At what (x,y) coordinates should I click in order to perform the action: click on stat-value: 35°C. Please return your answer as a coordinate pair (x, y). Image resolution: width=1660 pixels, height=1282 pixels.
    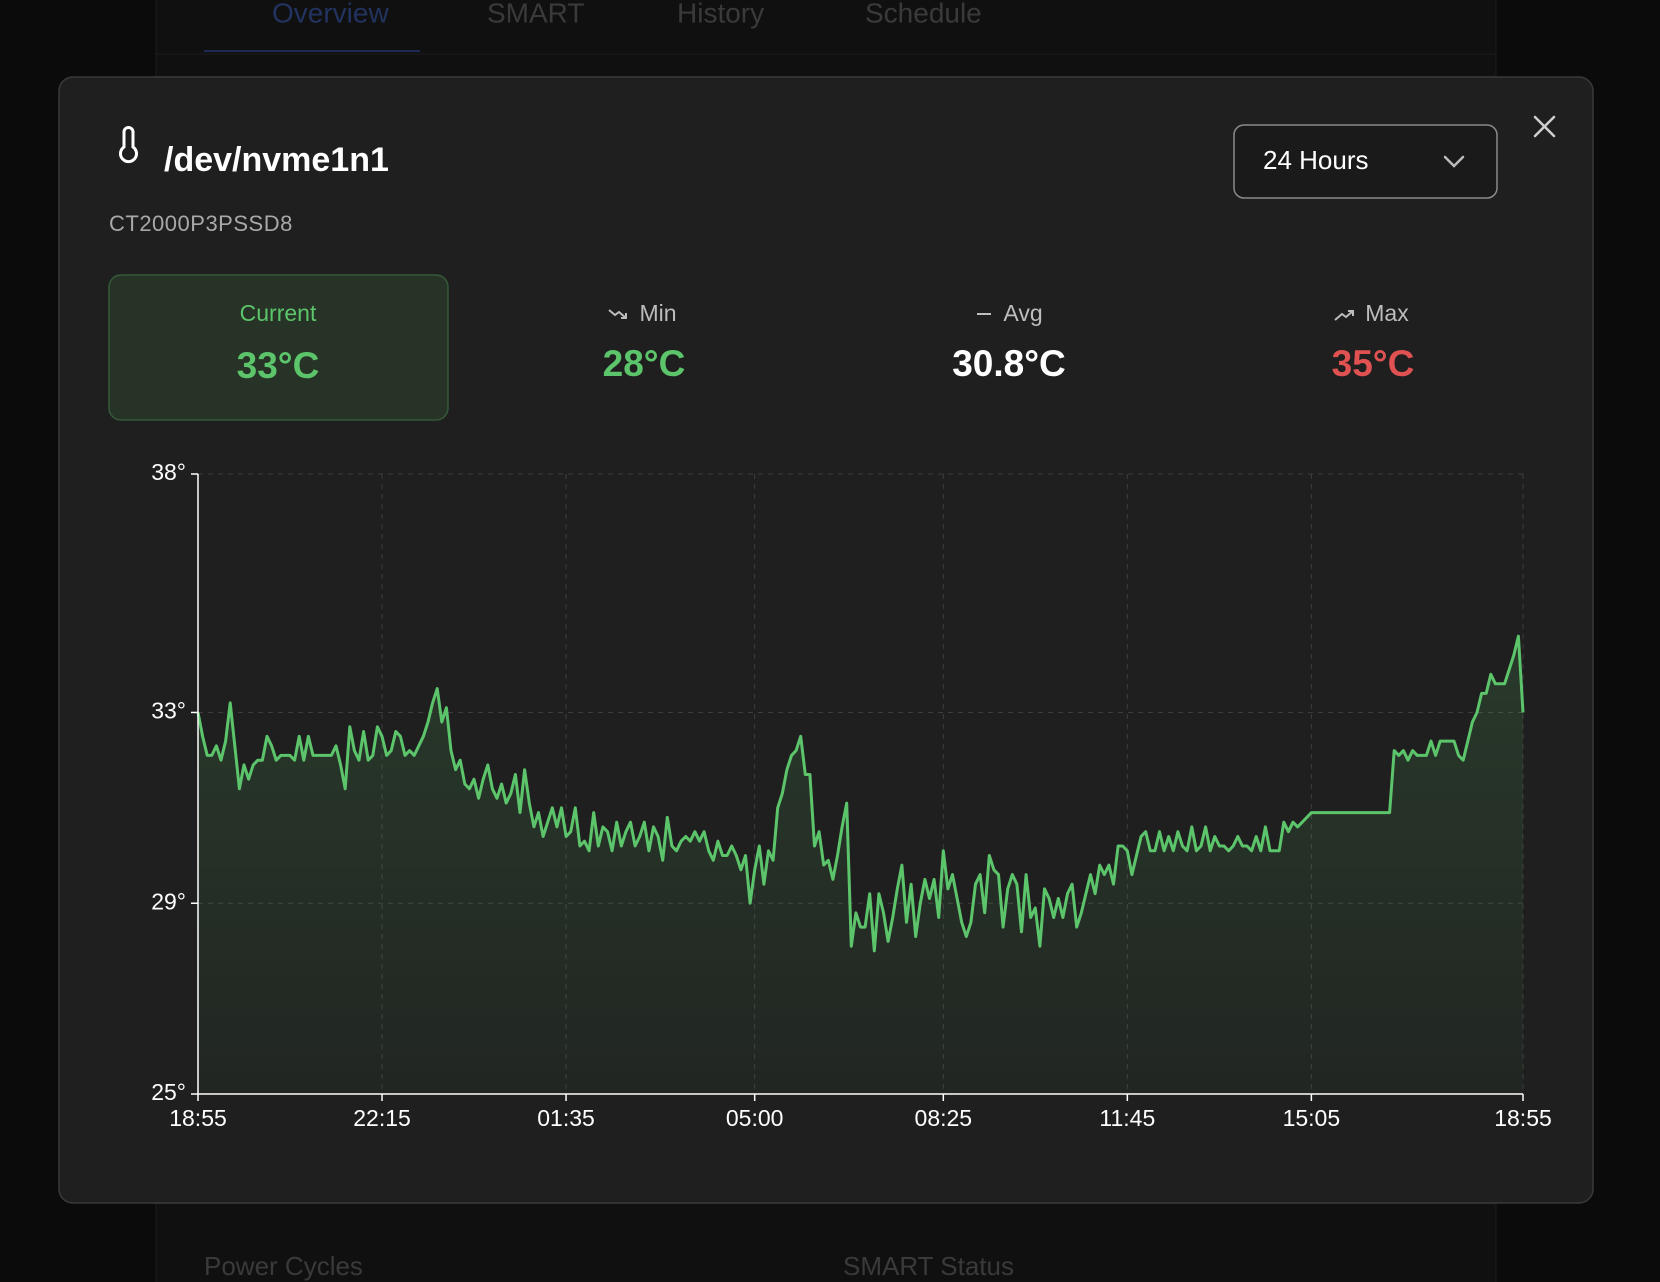
    Looking at the image, I should click on (1373, 363).